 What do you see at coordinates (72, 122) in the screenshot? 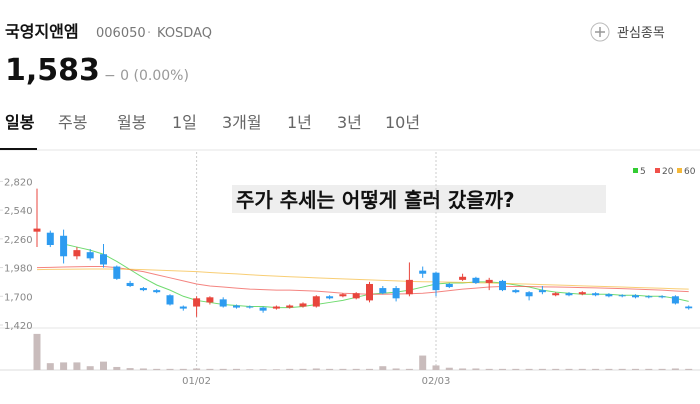
I see `tab: 주봉` at bounding box center [72, 122].